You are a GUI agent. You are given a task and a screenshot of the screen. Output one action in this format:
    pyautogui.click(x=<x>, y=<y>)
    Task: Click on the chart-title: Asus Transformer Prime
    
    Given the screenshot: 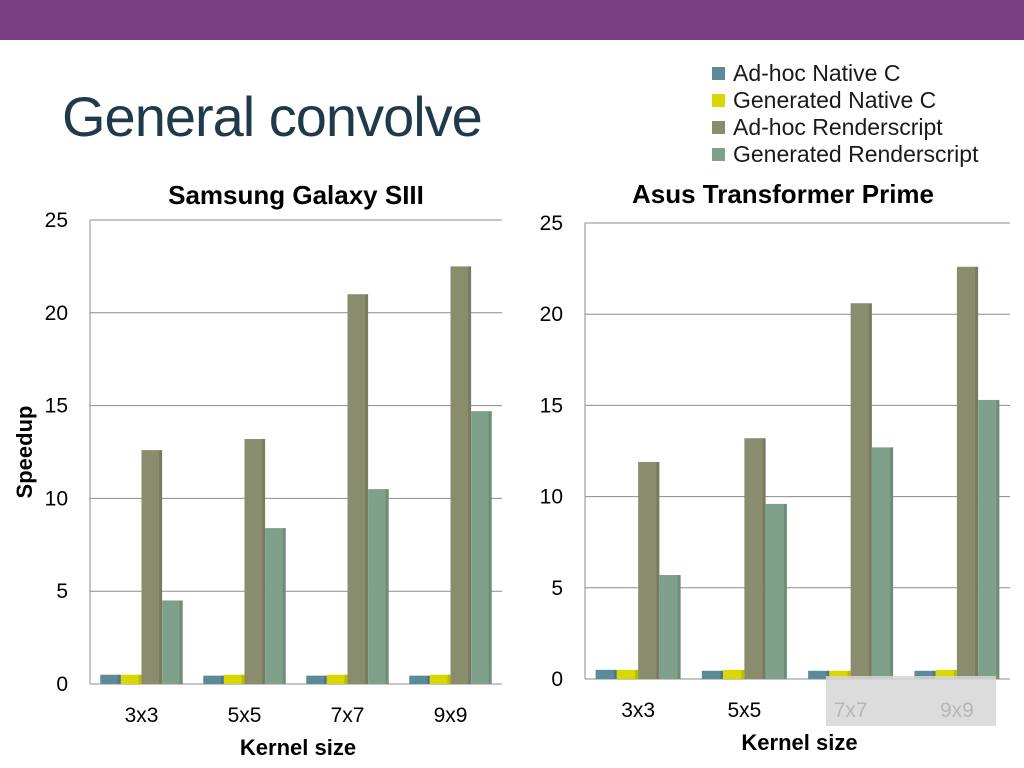 What is the action you would take?
    pyautogui.click(x=783, y=194)
    